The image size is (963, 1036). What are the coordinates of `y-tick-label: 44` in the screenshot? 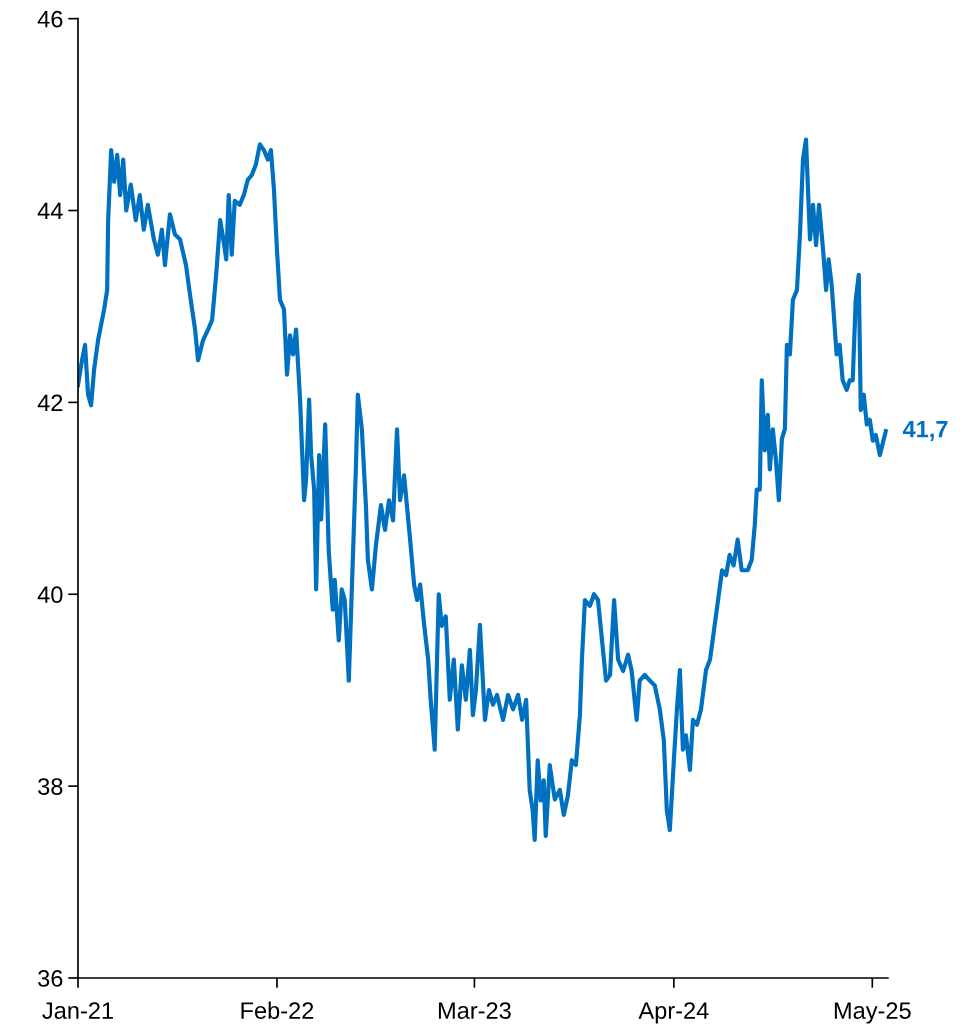 It's located at (50, 211).